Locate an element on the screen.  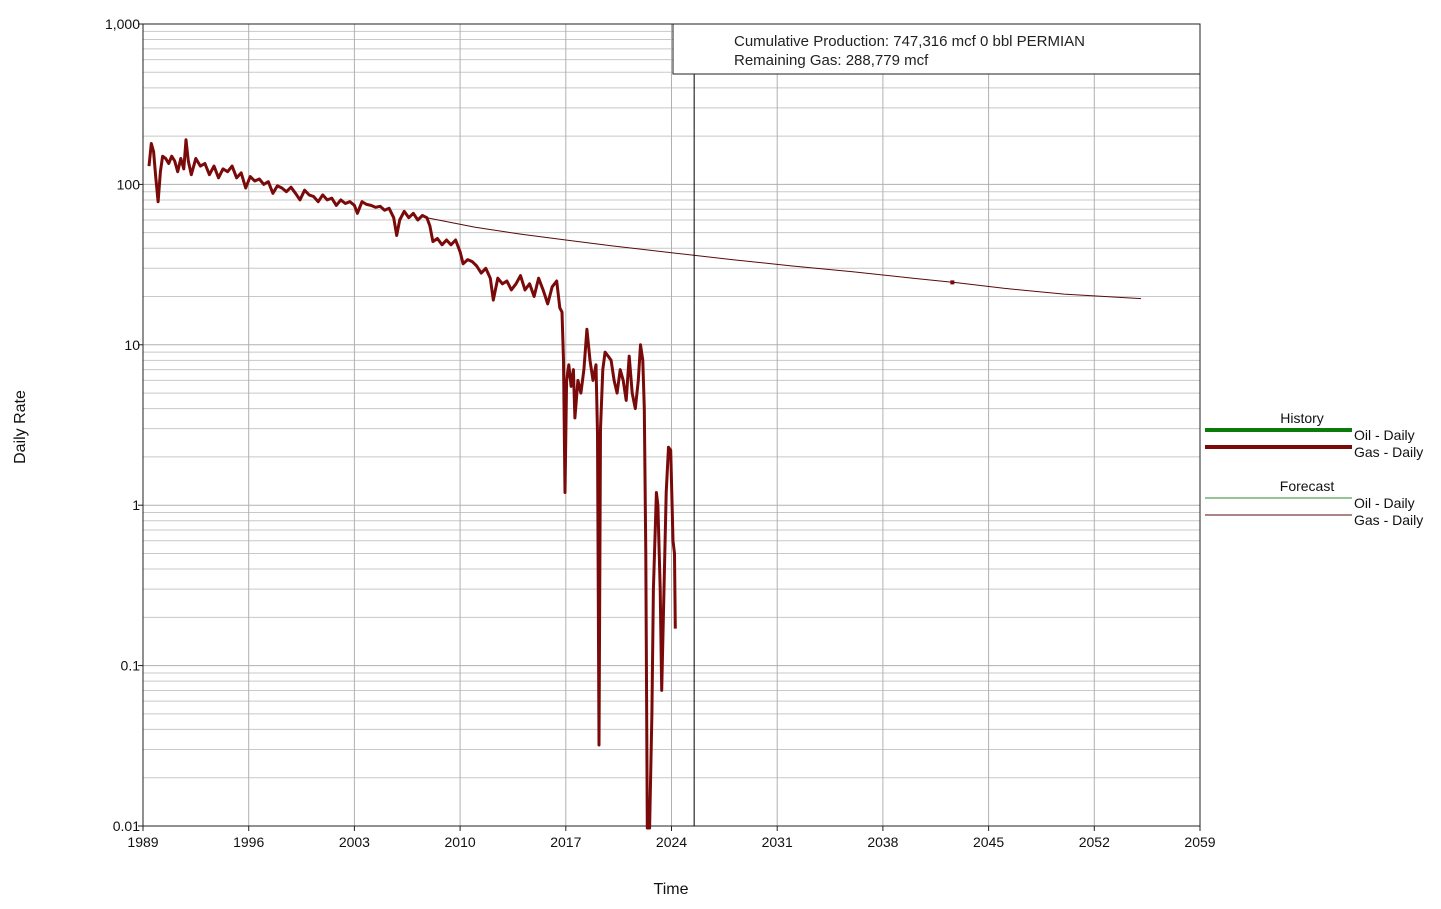
x-tick-label: 2024 is located at coordinates (671, 842).